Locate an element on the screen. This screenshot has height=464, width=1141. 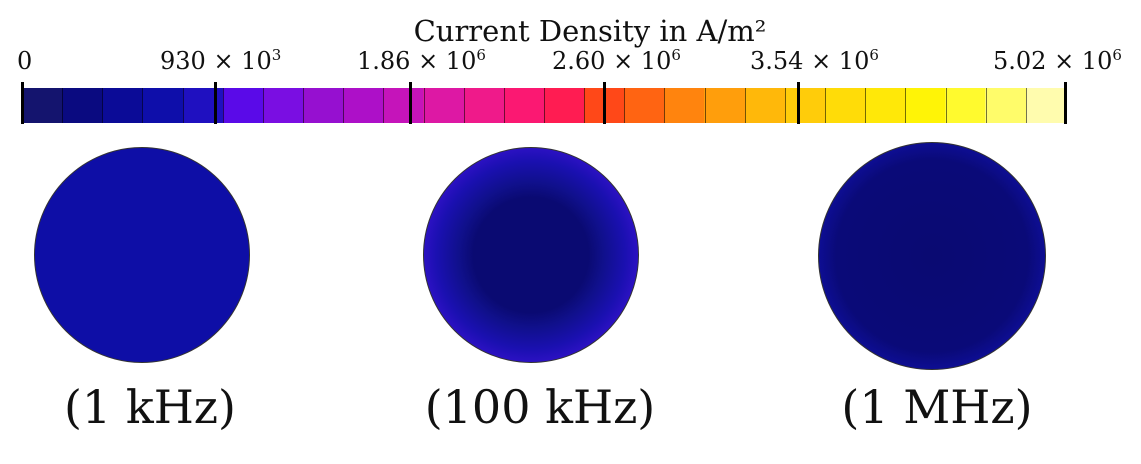
colorbar-tick-label: 0 is located at coordinates (25, 61).